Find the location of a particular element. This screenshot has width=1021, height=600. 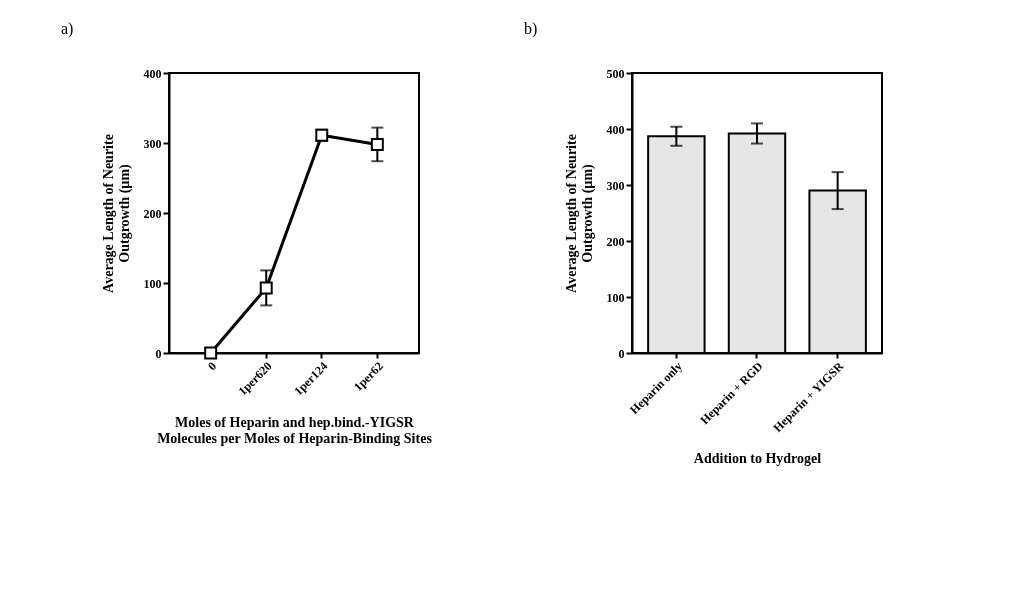

chart-title: a) is located at coordinates (67, 29).